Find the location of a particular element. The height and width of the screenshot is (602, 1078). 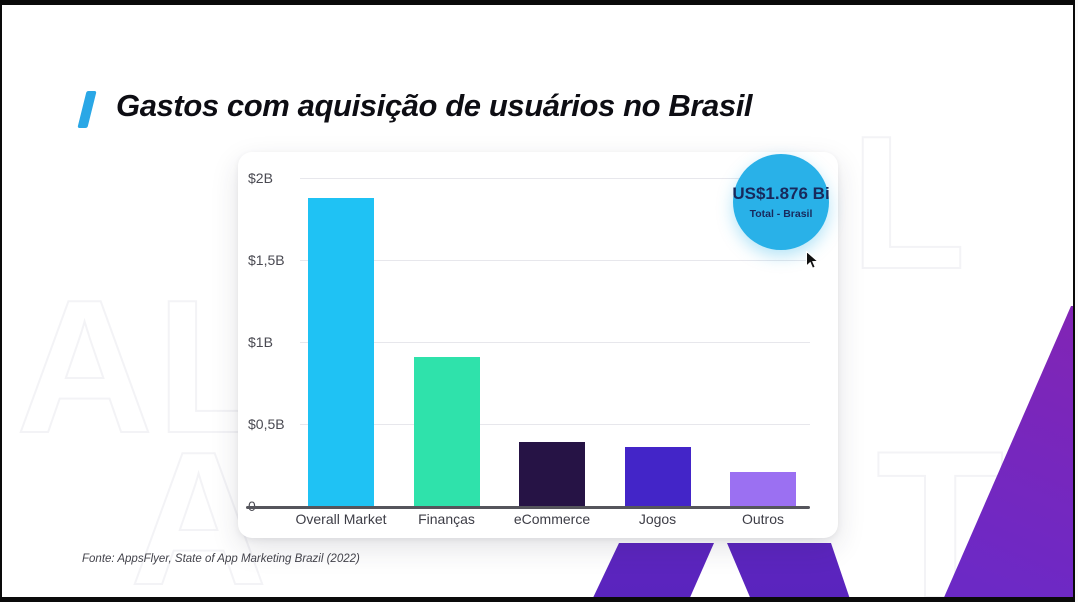

y-tick-label: $1B is located at coordinates (260, 342).